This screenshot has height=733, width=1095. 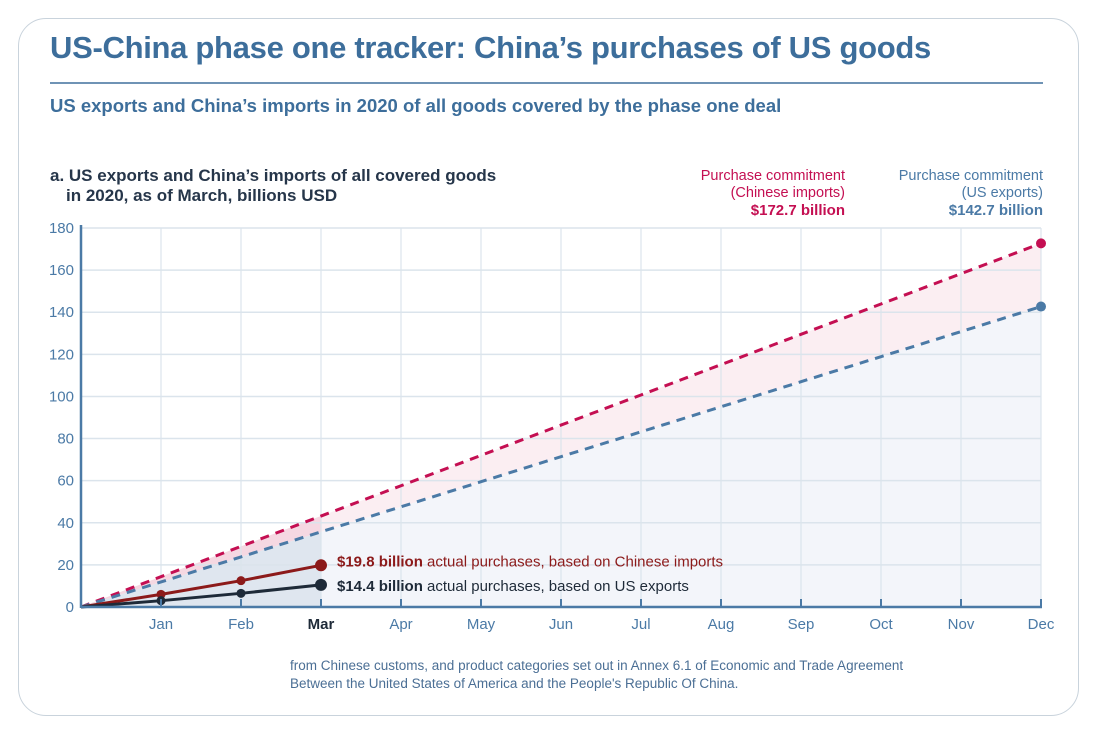 I want to click on commitment-us-label1: Purchase commitment, so click(x=970, y=176).